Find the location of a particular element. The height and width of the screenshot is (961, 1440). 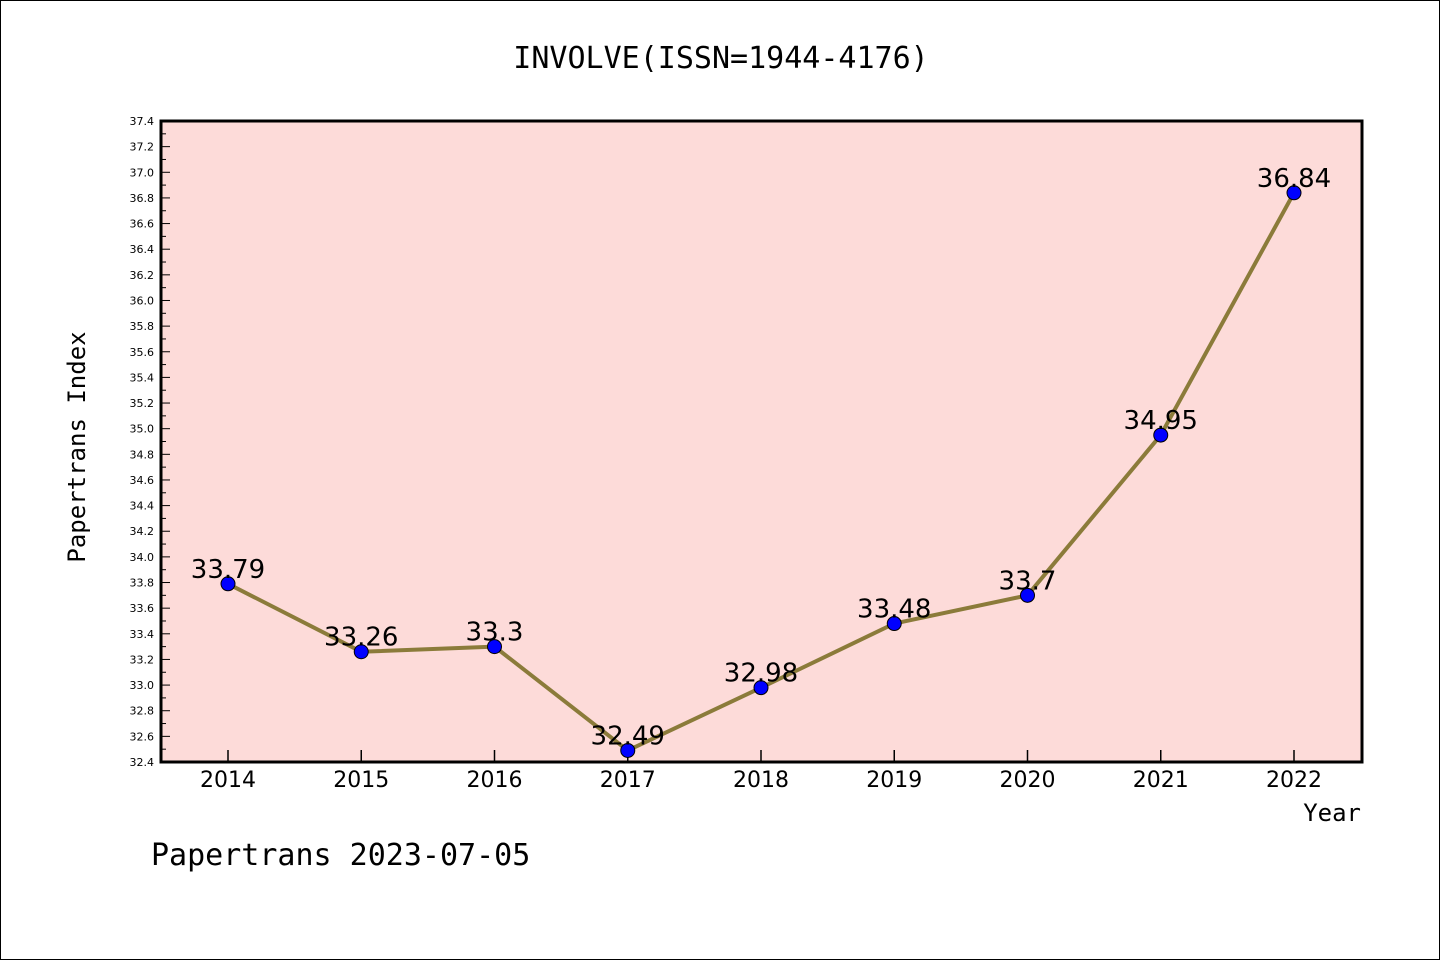

y-tick-label: 34.8 is located at coordinates (142, 454).